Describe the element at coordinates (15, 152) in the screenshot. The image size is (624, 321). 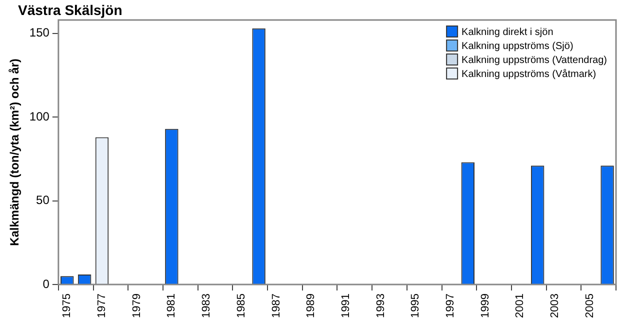
I see `y-axis-title: Kalkmängd (ton/yta (km²) och år)` at that location.